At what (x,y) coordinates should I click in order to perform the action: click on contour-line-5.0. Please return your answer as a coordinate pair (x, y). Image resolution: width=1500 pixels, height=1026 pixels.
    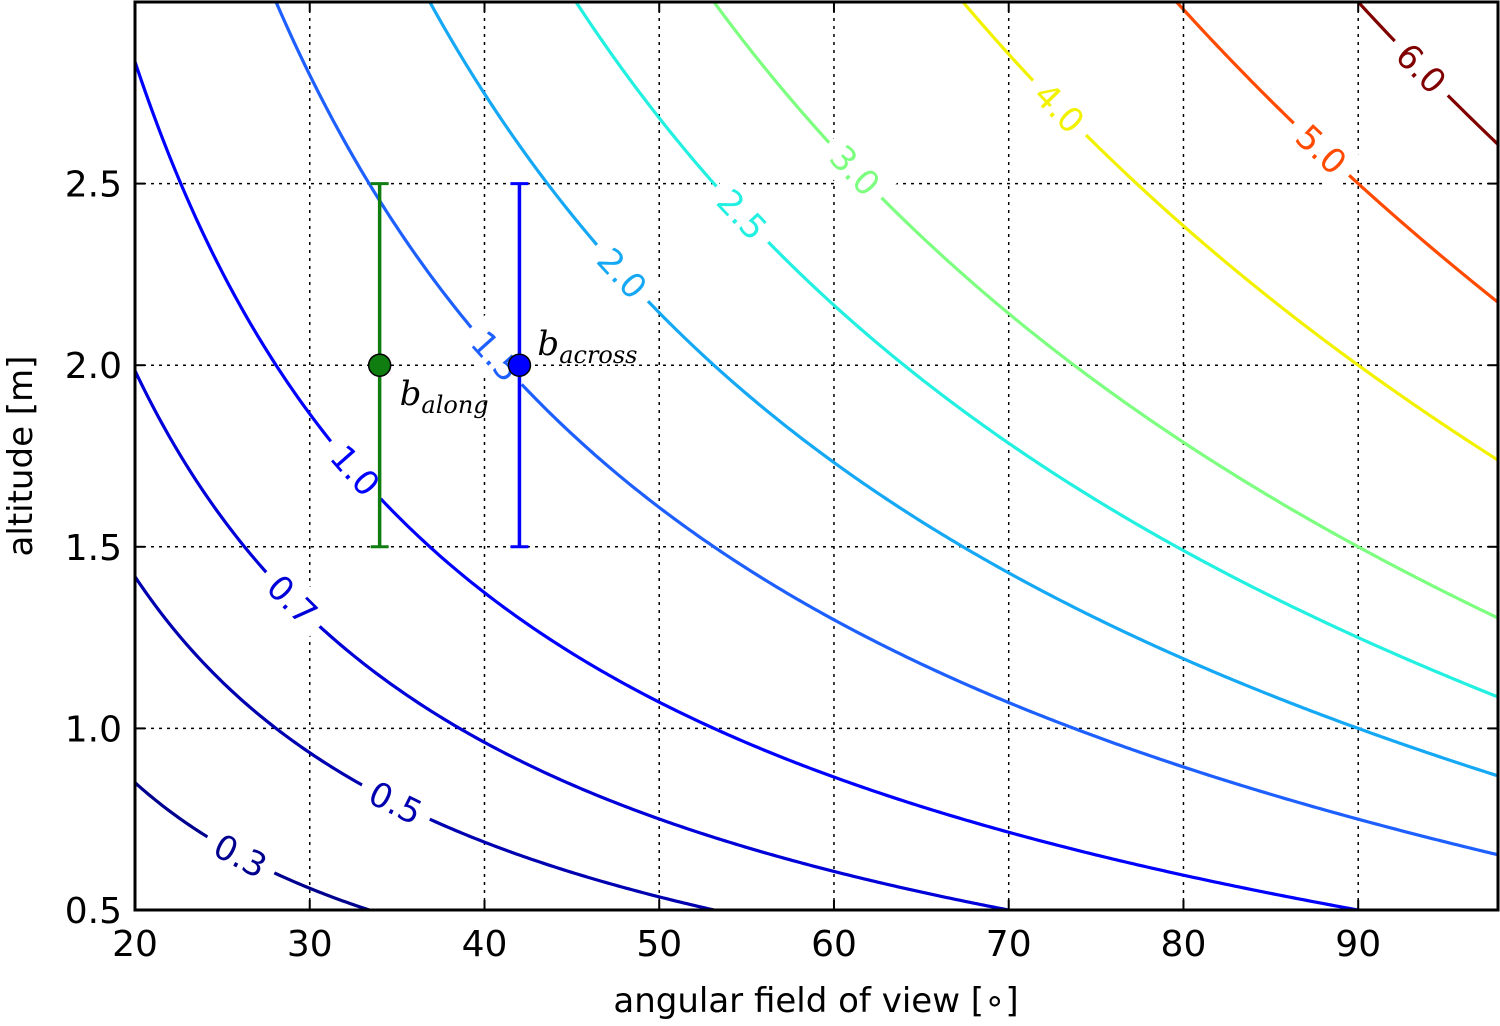
    Looking at the image, I should click on (1336, 153).